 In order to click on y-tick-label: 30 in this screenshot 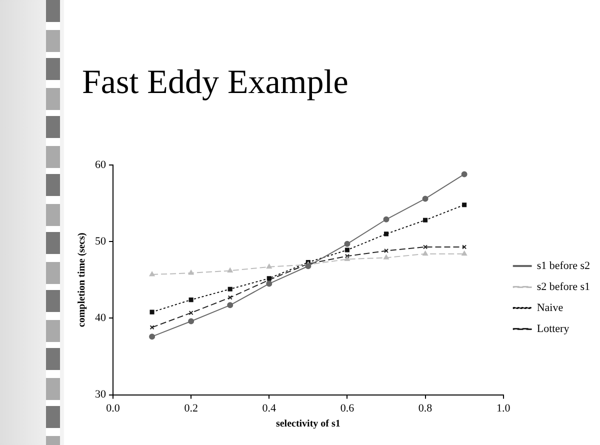, I will do `click(100, 394)`.